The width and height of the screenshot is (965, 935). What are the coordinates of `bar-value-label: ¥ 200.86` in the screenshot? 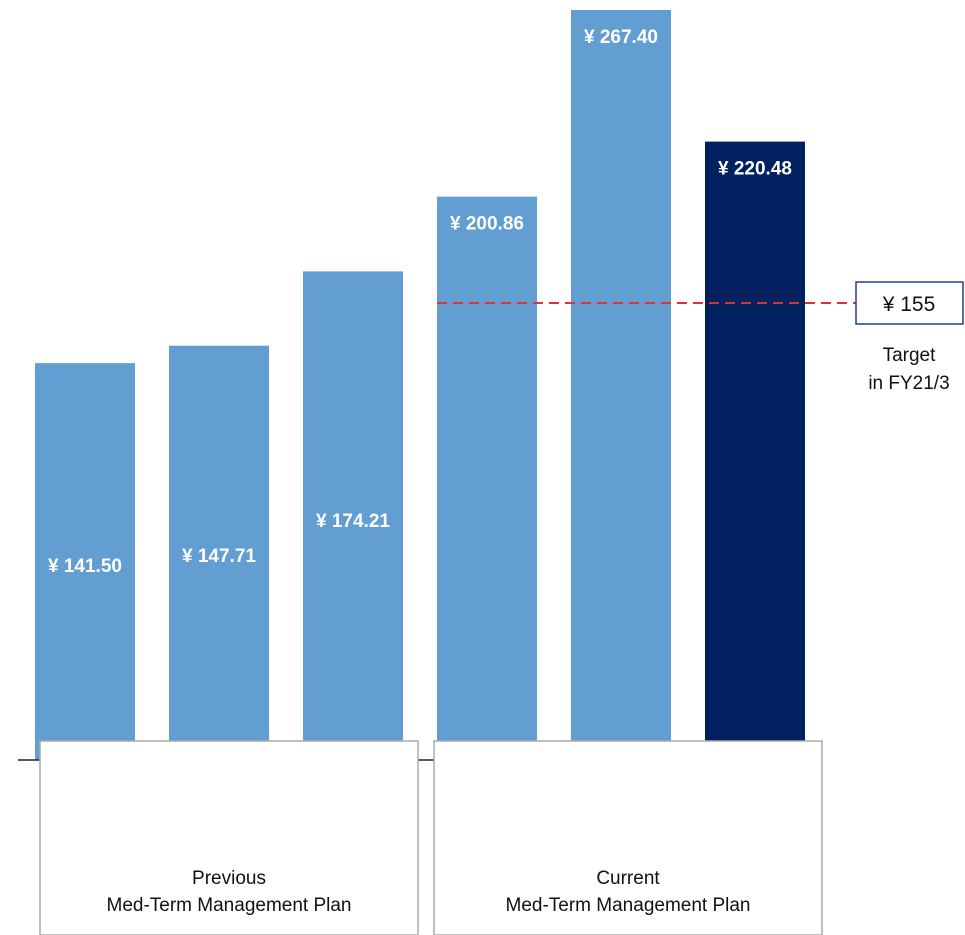 It's located at (487, 224).